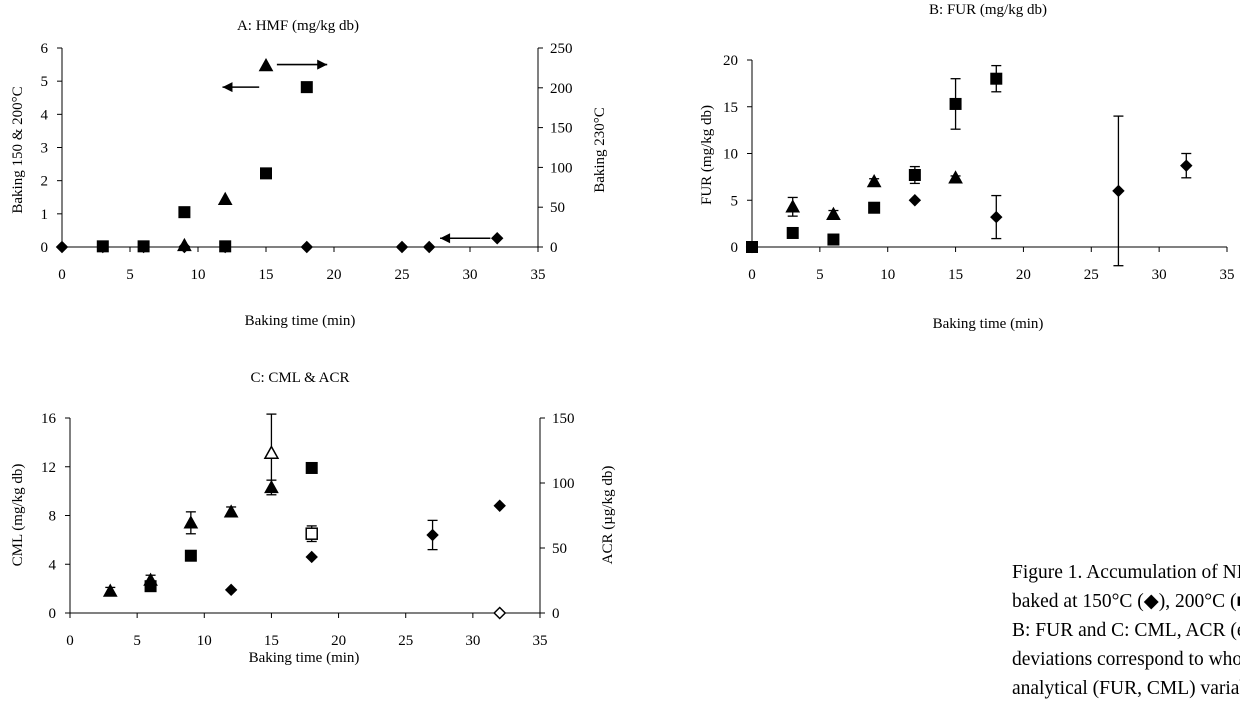 The image size is (1240, 703). What do you see at coordinates (1126, 688) in the screenshot?
I see `caption-line: analytical (FUR, CML) variability` at bounding box center [1126, 688].